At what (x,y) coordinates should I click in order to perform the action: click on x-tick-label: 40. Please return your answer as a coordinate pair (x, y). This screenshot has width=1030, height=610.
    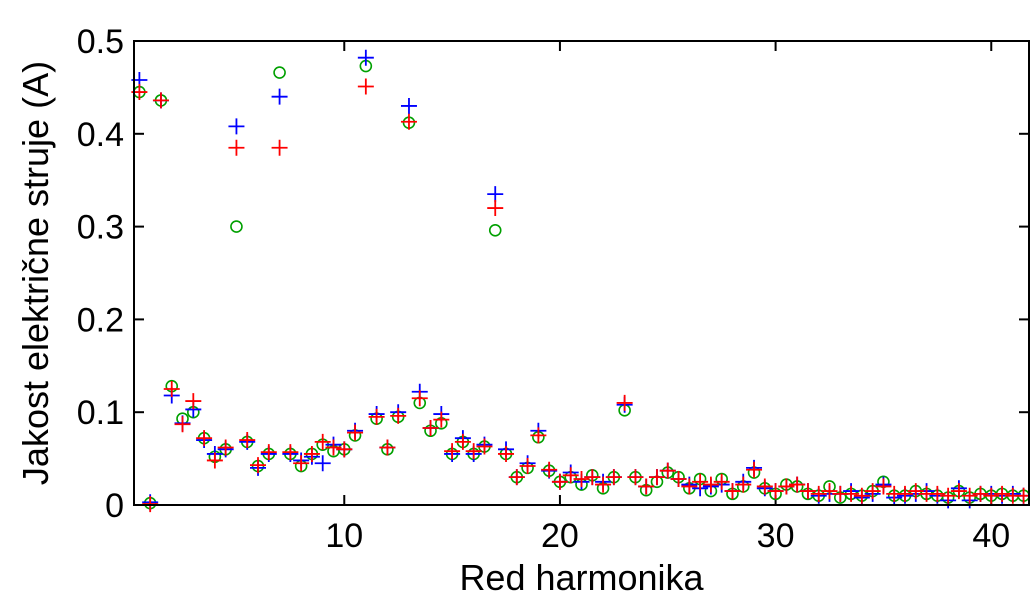
    Looking at the image, I should click on (991, 536).